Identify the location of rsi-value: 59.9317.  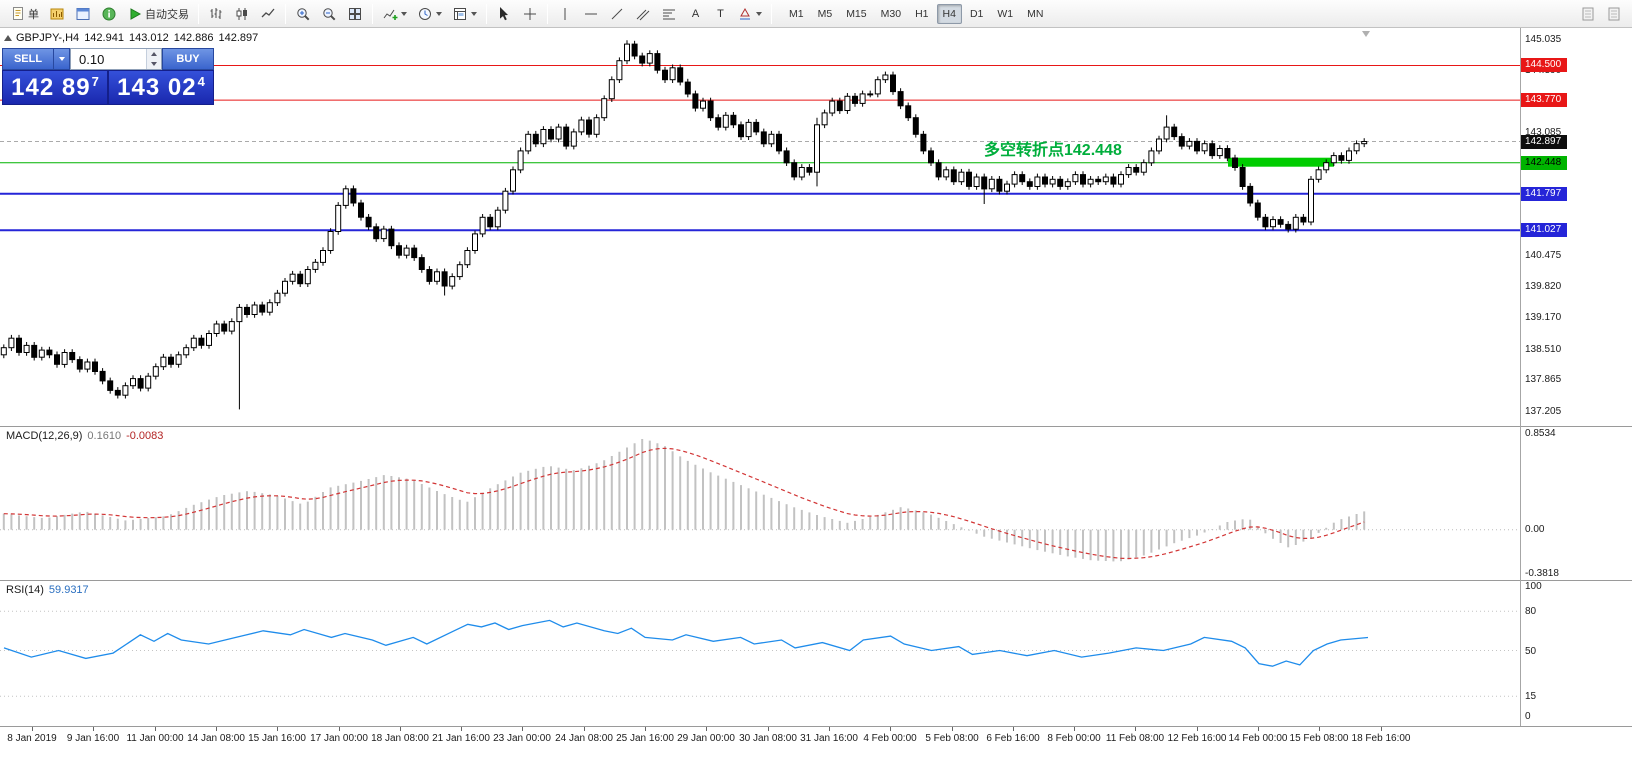
(68, 590).